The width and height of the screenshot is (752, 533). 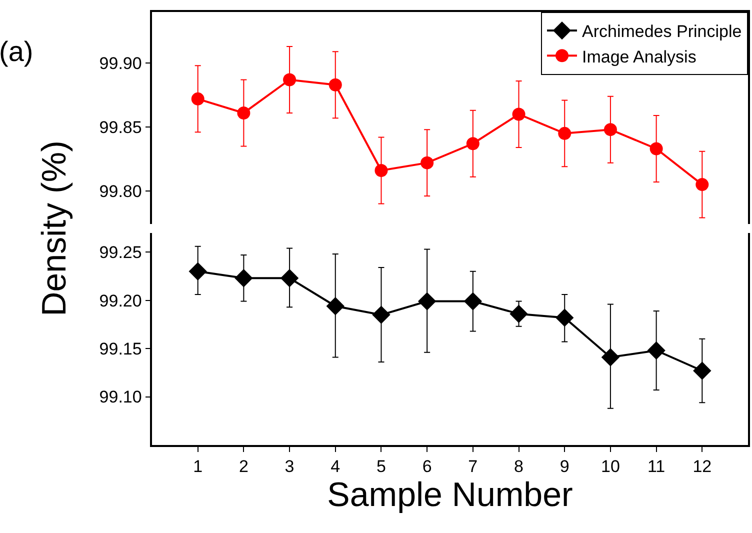 I want to click on x-tick-label: 12, so click(x=702, y=466).